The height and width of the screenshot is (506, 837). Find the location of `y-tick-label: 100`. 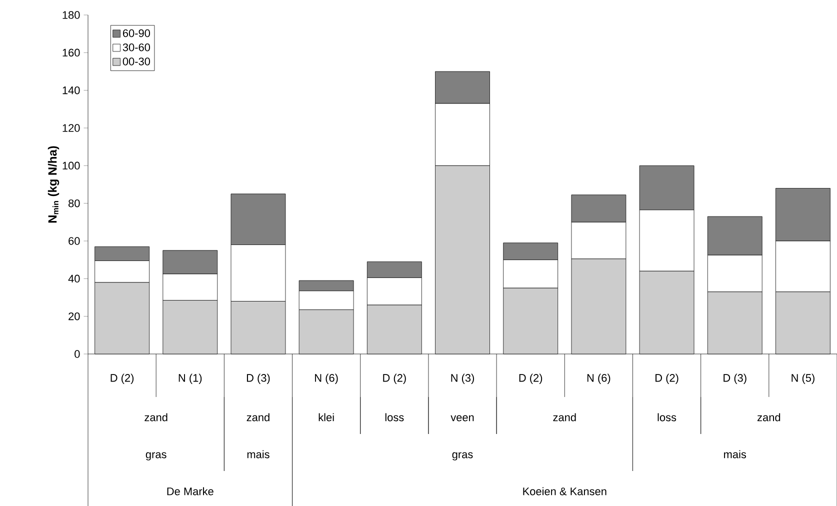

y-tick-label: 100 is located at coordinates (71, 166).